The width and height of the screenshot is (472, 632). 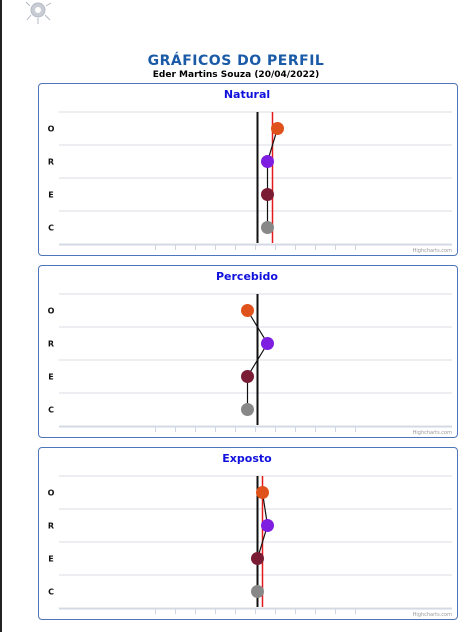 I want to click on chart-title: Percebido, so click(x=247, y=276).